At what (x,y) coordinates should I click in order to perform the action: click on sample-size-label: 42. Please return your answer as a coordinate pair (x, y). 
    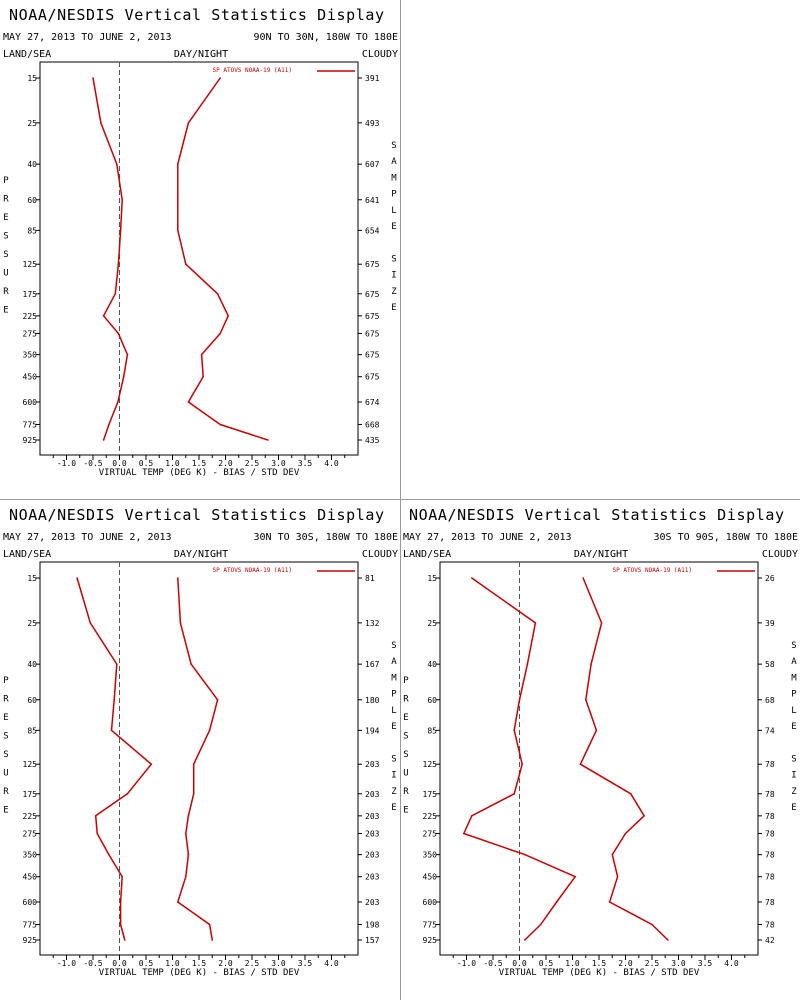
    Looking at the image, I should click on (770, 940).